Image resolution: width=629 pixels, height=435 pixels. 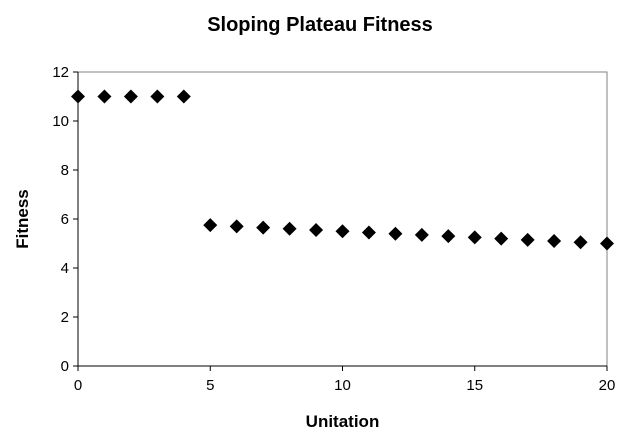 What do you see at coordinates (607, 385) in the screenshot?
I see `x-tick-label: 20` at bounding box center [607, 385].